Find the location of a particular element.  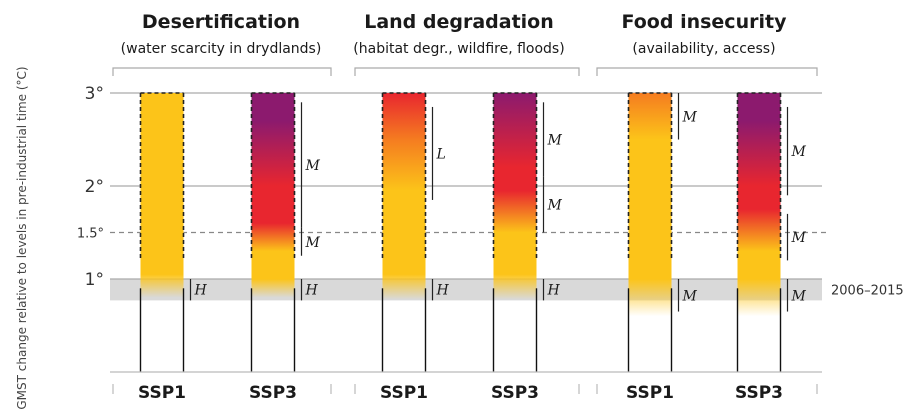

group-title: Desertification is located at coordinates (221, 22).